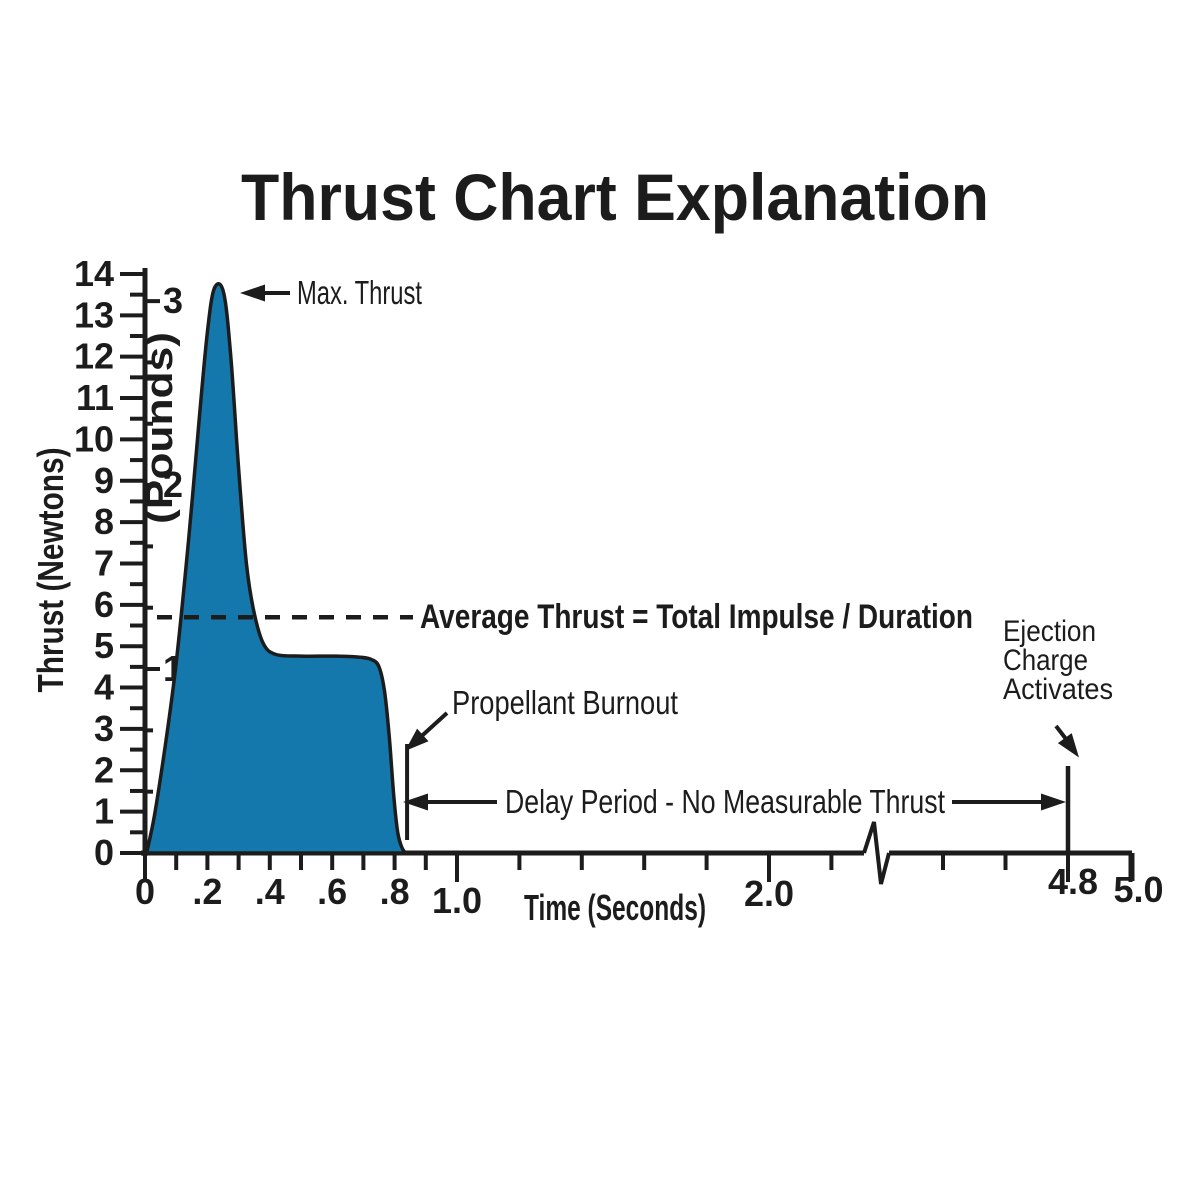 The width and height of the screenshot is (1200, 1200). Describe the element at coordinates (104, 521) in the screenshot. I see `y-tick-label: 8` at that location.